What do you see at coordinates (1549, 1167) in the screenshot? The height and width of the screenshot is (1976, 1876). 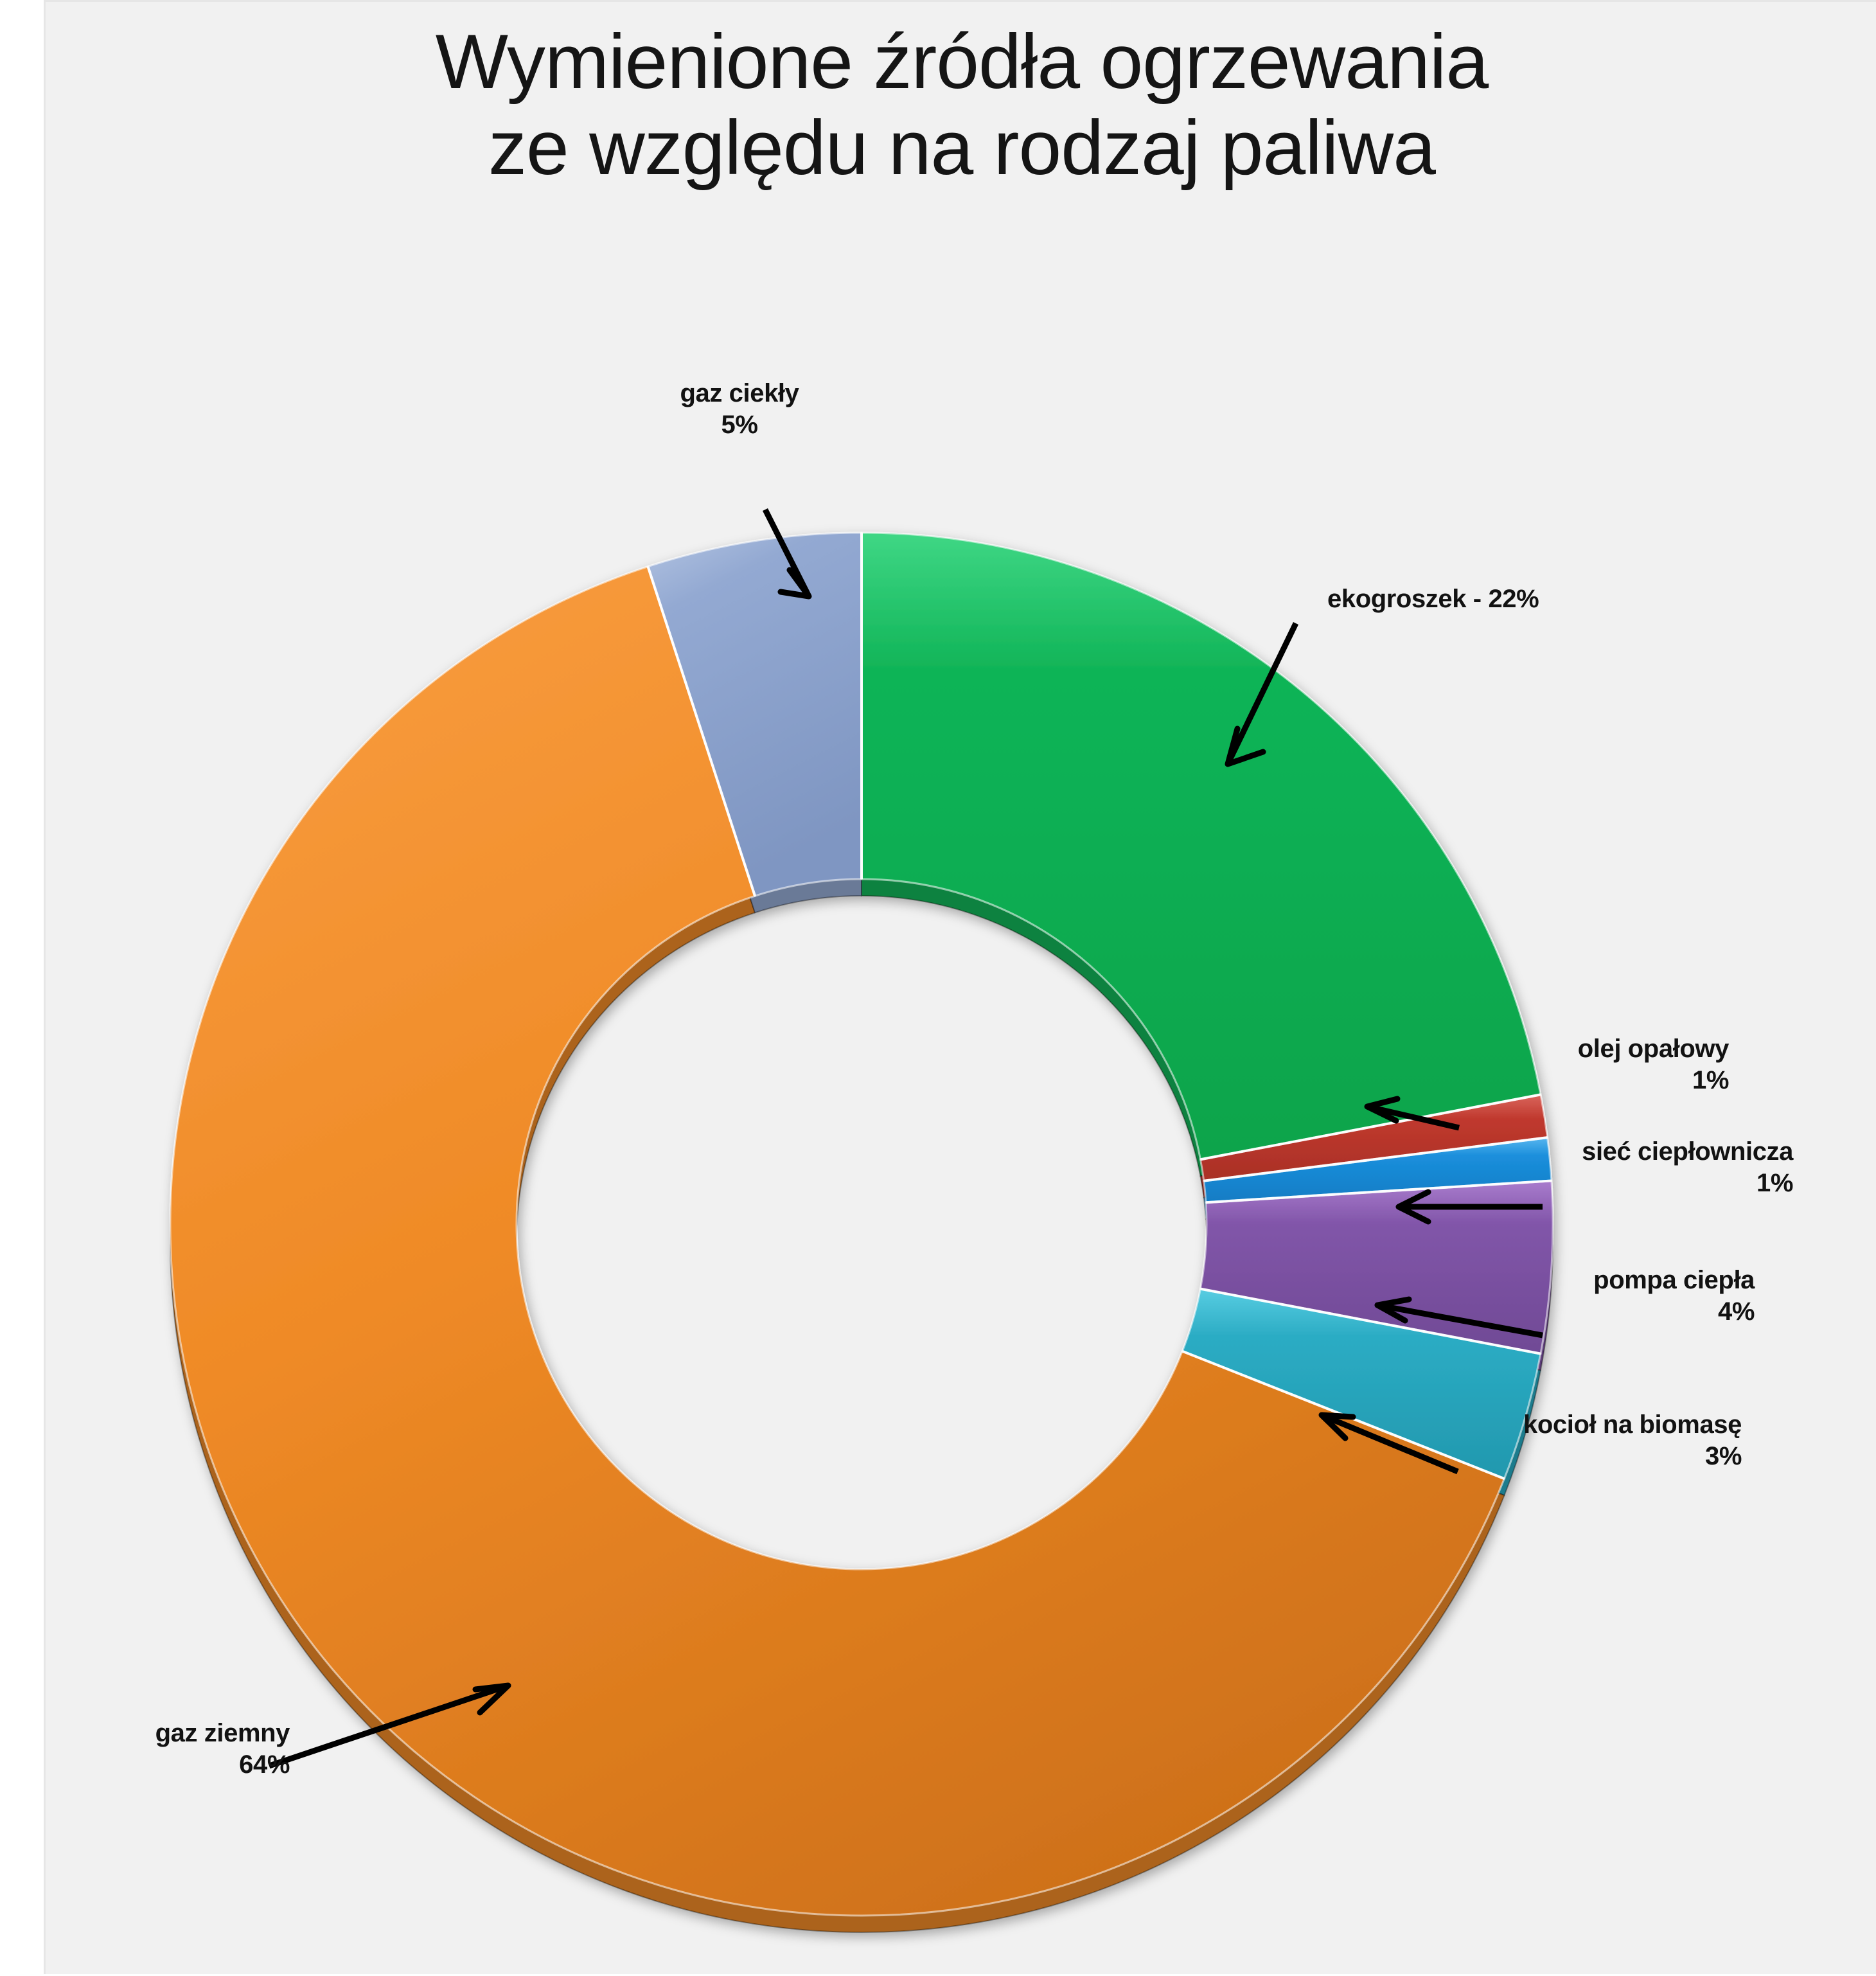 I see `label-siec-cieplownicza: sieć ciepłownicza 1%` at bounding box center [1549, 1167].